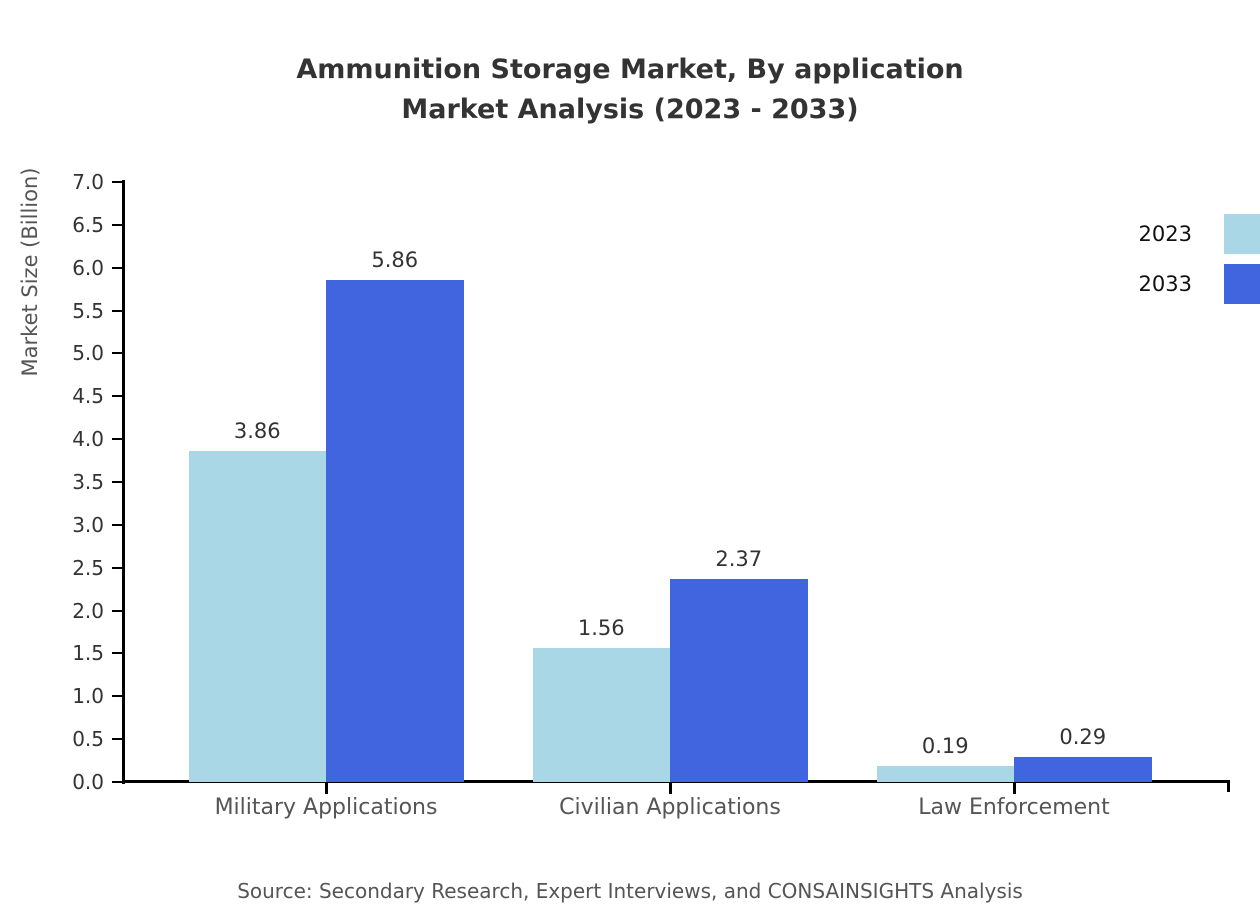 This screenshot has height=920, width=1260. I want to click on bar-value-label: 2.37, so click(739, 558).